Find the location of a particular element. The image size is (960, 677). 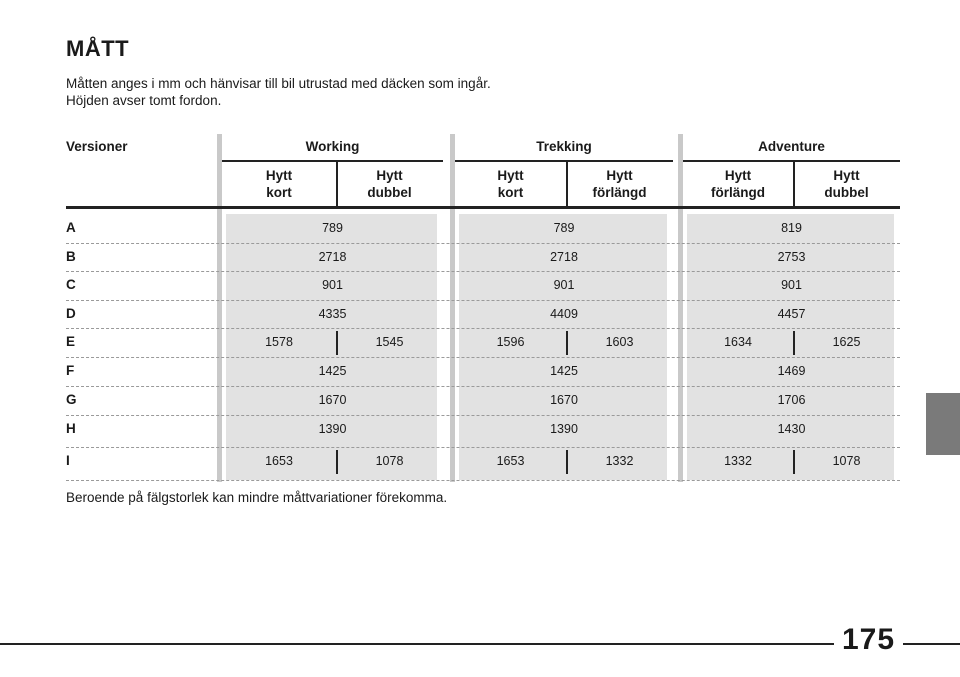

header-rule is located at coordinates (483, 207).